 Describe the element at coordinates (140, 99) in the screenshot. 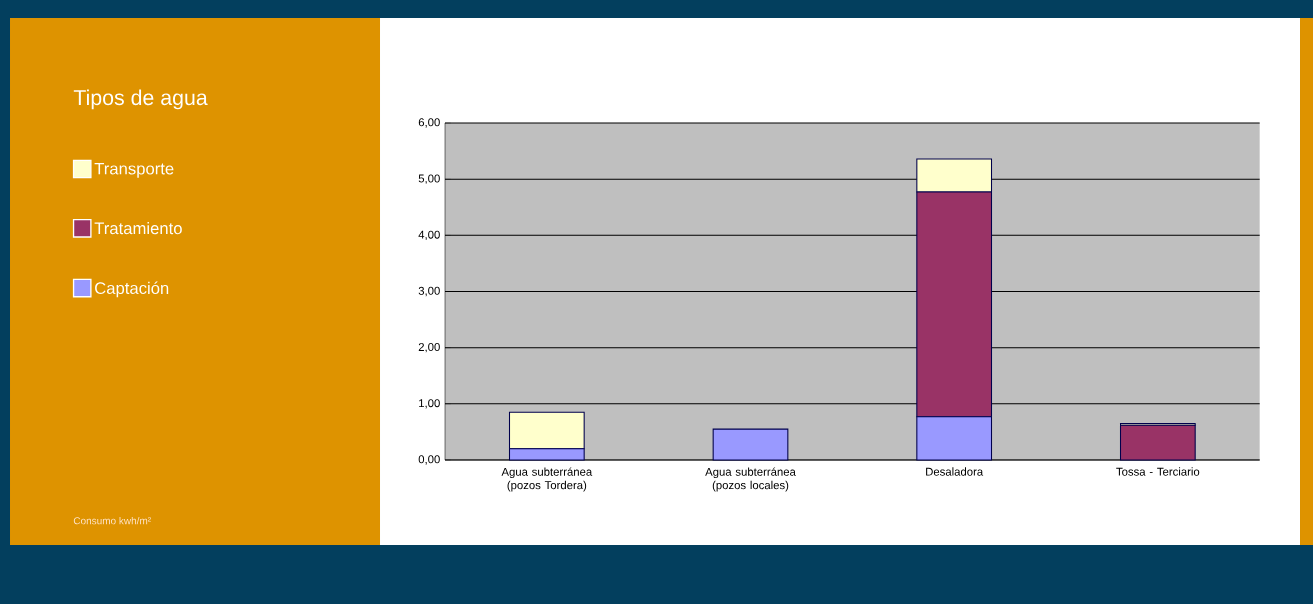

I see `legend-title: Tipos de agua` at that location.